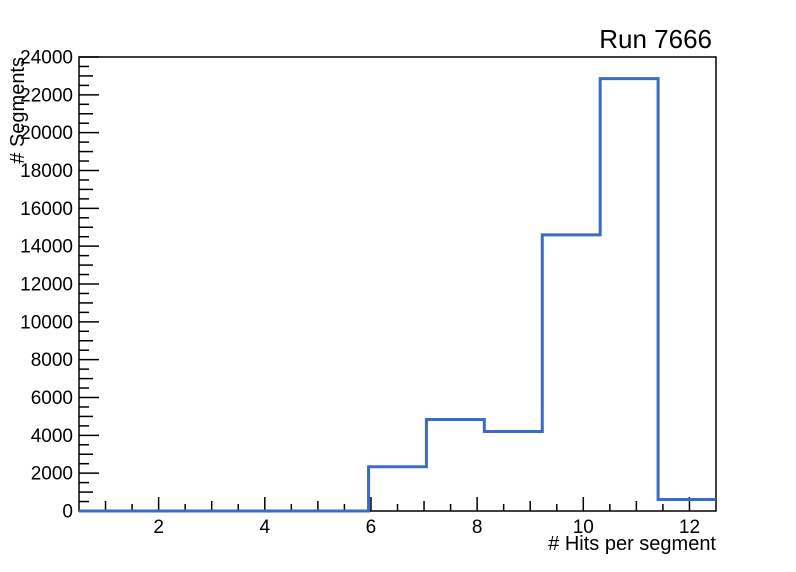 The image size is (796, 572). What do you see at coordinates (655, 39) in the screenshot?
I see `chart-title: Run 7666` at bounding box center [655, 39].